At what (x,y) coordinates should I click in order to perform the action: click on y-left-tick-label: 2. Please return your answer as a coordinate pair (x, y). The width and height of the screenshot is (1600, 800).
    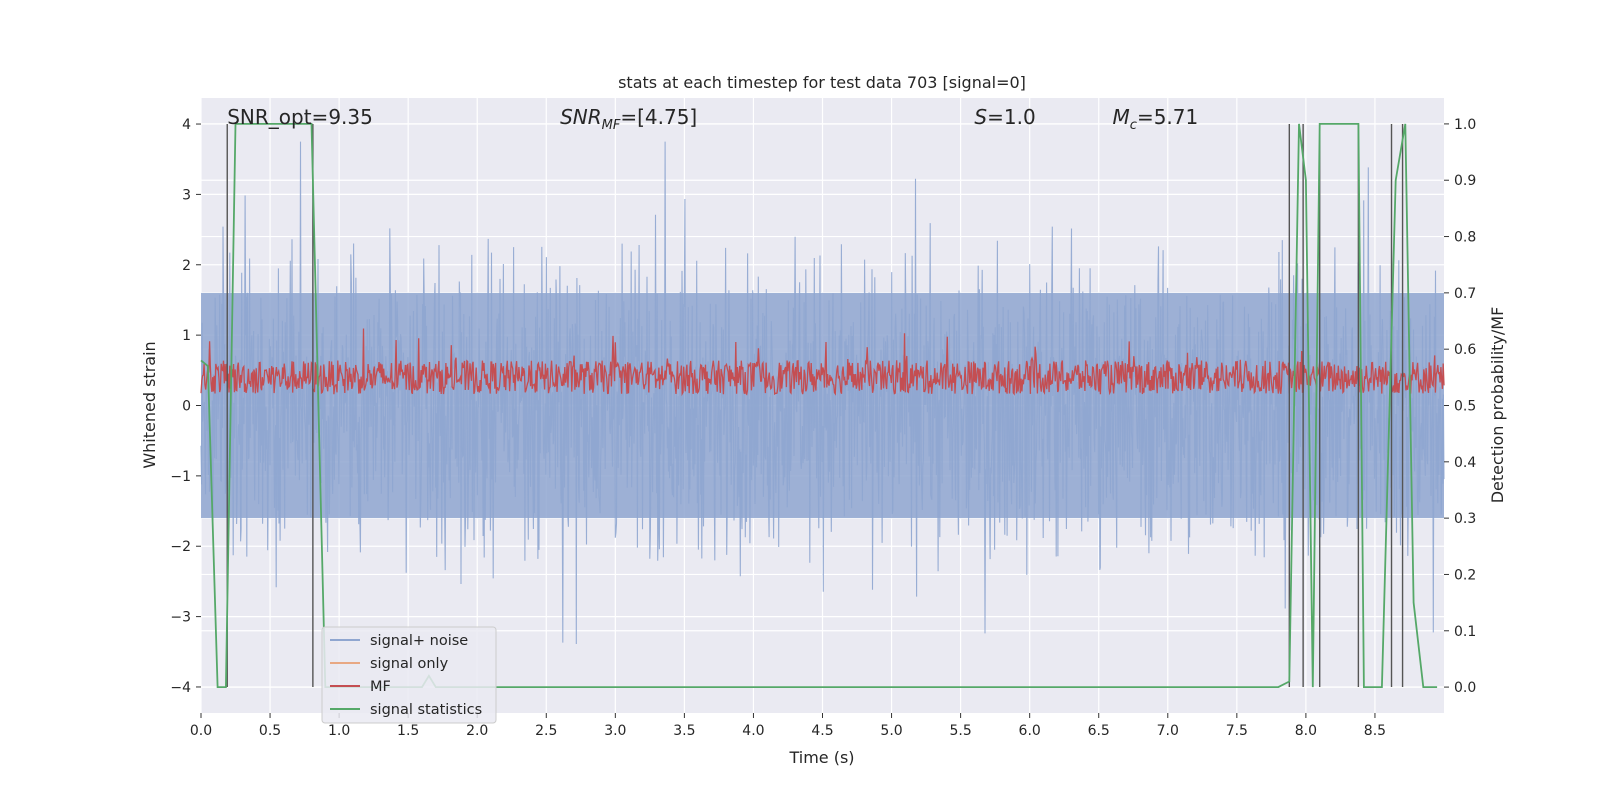
    Looking at the image, I should click on (186, 266).